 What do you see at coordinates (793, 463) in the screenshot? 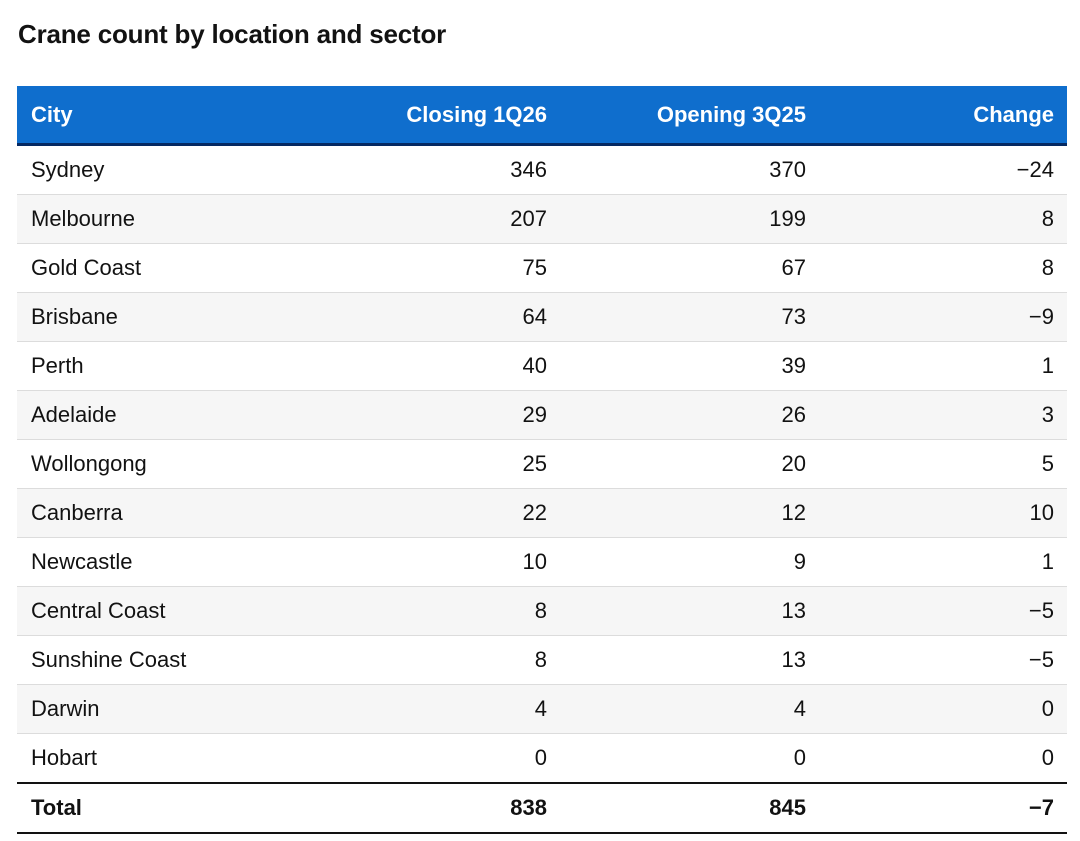
I see `opening-cell: 20` at bounding box center [793, 463].